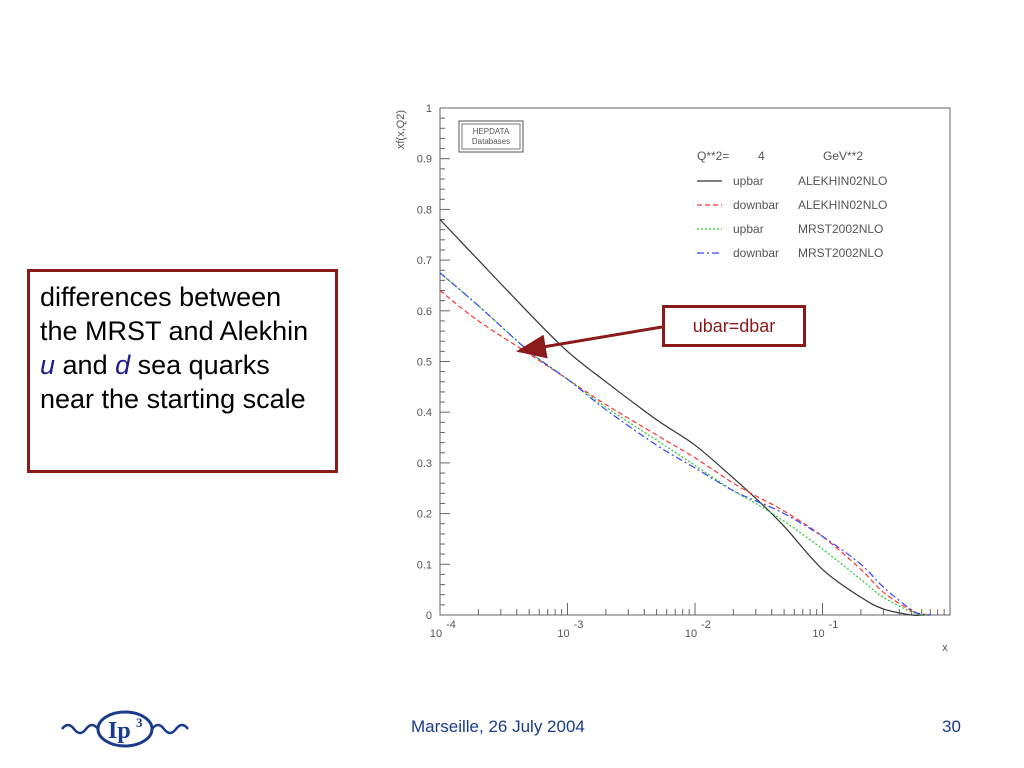 This screenshot has height=768, width=1024. What do you see at coordinates (951, 726) in the screenshot?
I see `page-number: 30` at bounding box center [951, 726].